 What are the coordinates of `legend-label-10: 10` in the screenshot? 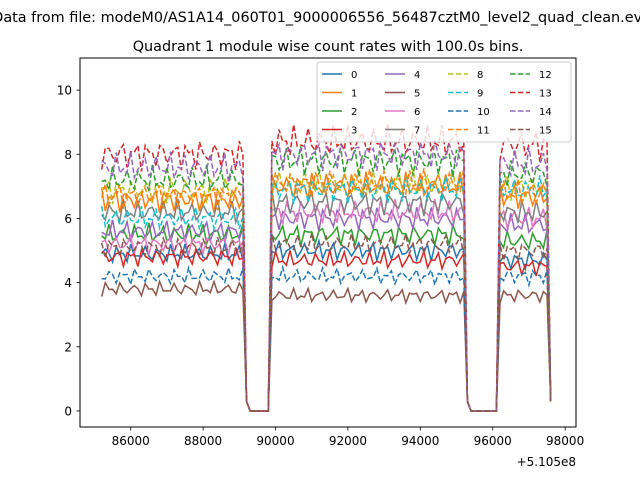 It's located at (483, 112).